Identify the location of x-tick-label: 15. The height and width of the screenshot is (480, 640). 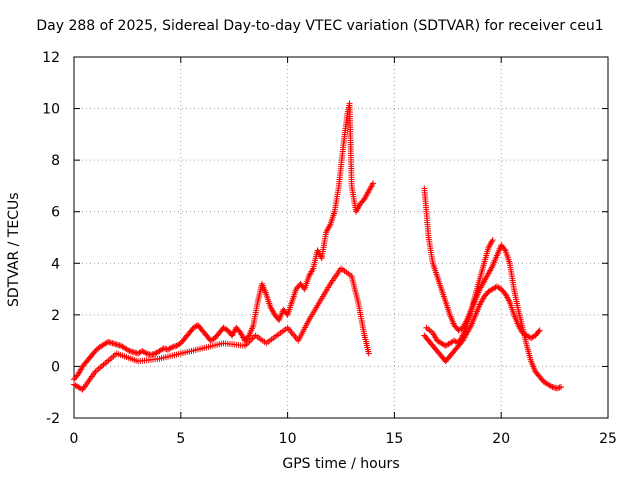
(394, 439).